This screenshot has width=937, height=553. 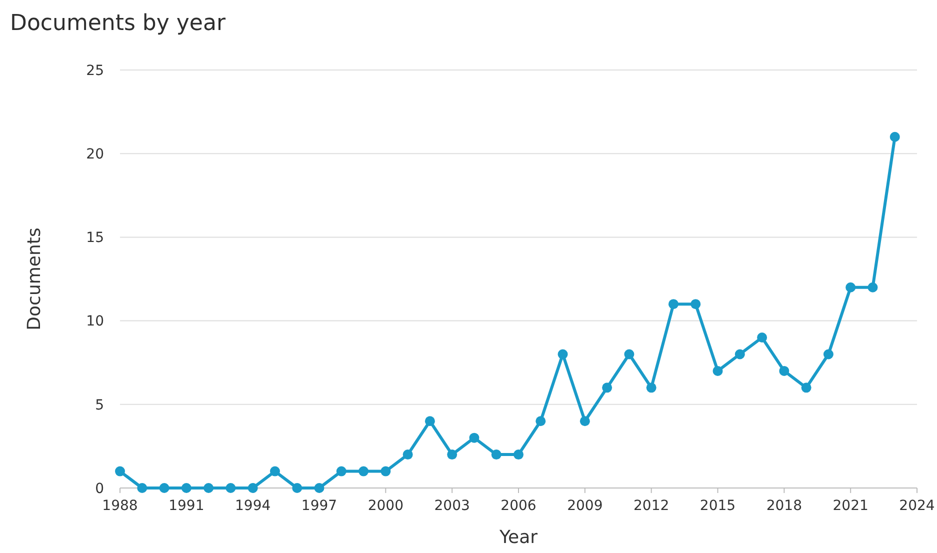 What do you see at coordinates (253, 506) in the screenshot?
I see `x-tick-label: 1994` at bounding box center [253, 506].